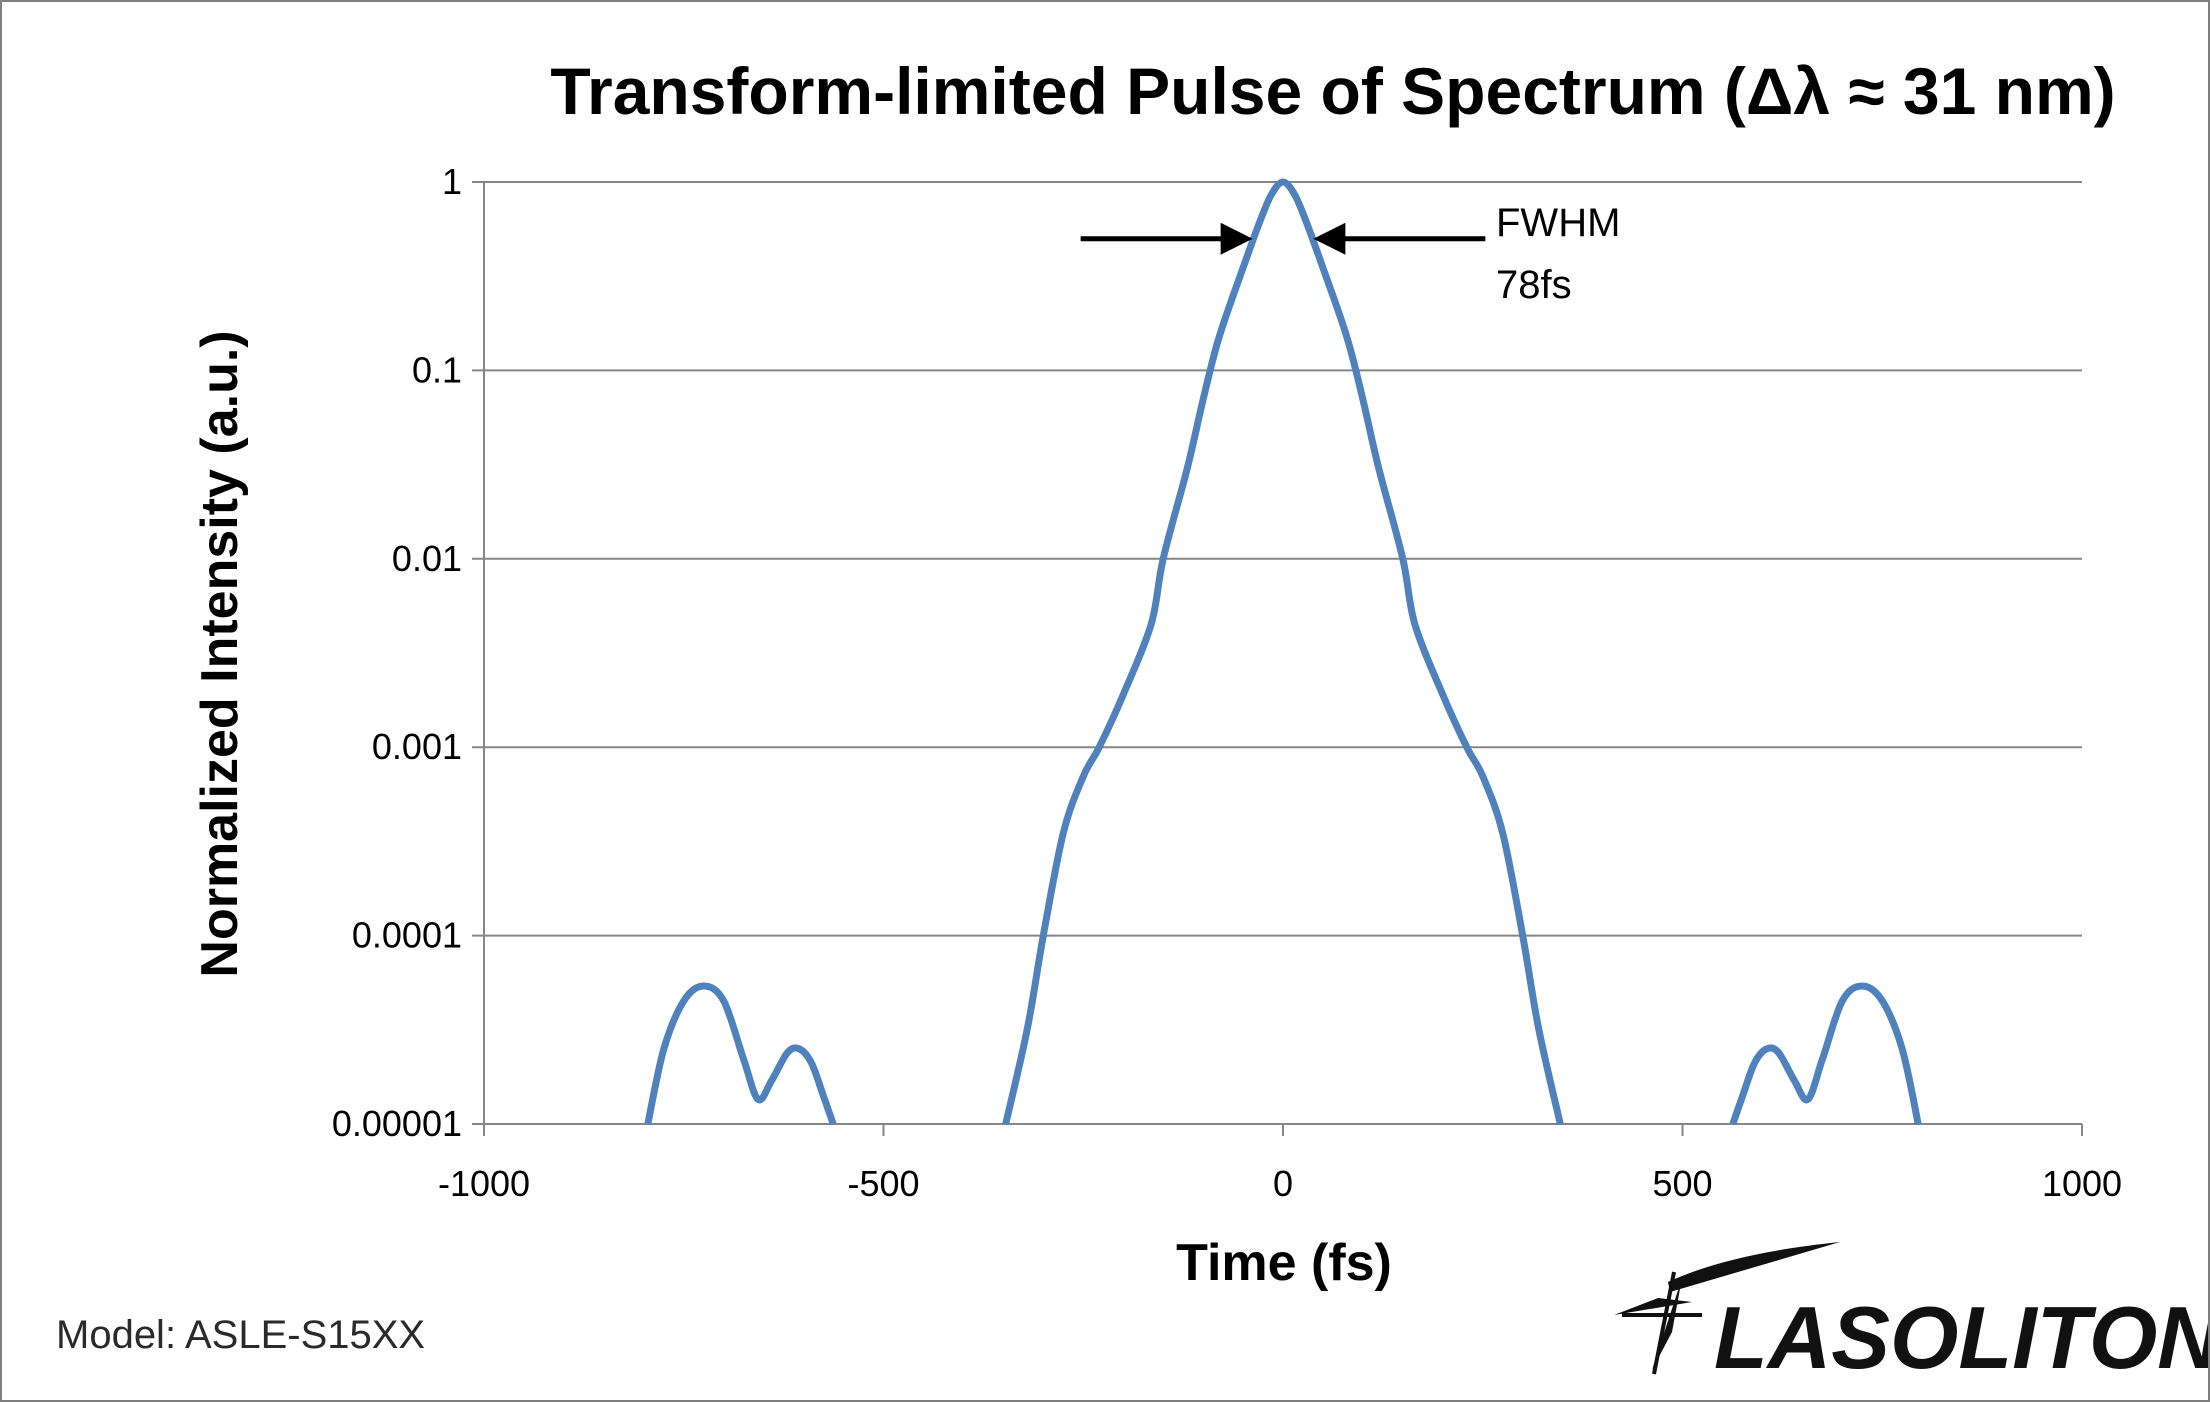 The width and height of the screenshot is (2210, 1402). What do you see at coordinates (1682, 1183) in the screenshot?
I see `x-tick-label: 500` at bounding box center [1682, 1183].